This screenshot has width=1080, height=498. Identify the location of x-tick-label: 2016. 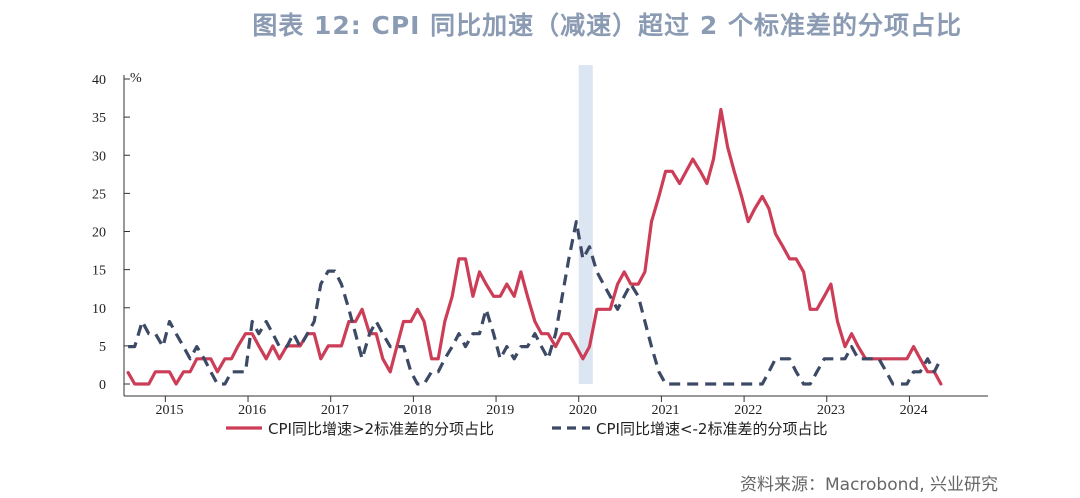
(252, 410).